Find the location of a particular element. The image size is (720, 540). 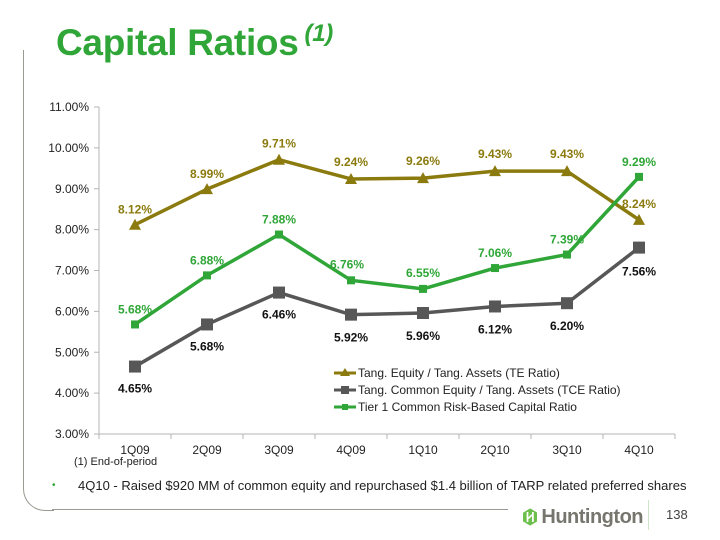

slide-title: Capital Ratios (1) is located at coordinates (195, 42).